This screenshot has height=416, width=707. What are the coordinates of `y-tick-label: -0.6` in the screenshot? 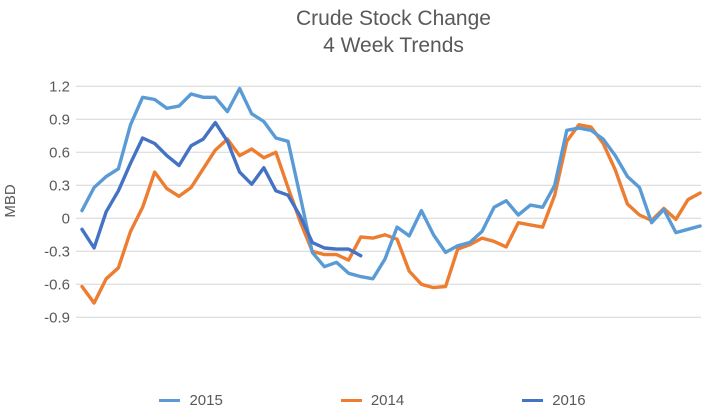 It's located at (57, 284).